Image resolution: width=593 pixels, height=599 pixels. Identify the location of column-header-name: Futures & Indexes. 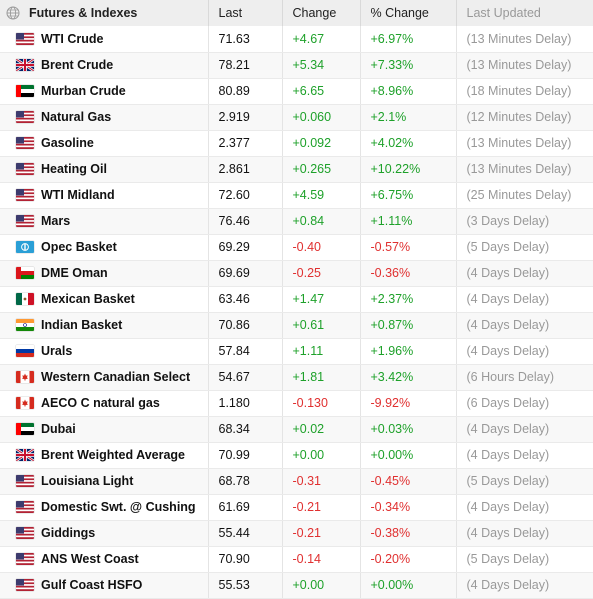
(104, 13).